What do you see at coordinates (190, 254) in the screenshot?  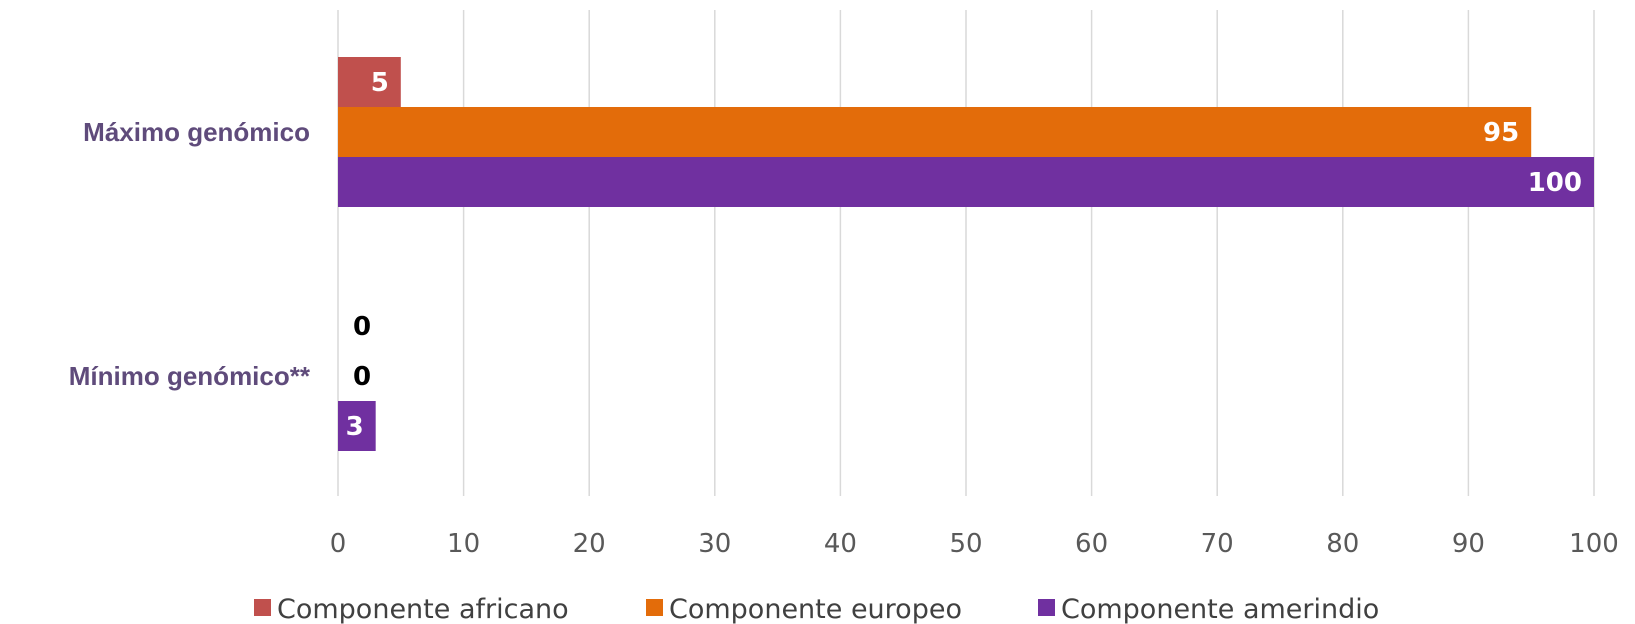 I see `category-labels: Máximo genómico Mínimo genómico**` at bounding box center [190, 254].